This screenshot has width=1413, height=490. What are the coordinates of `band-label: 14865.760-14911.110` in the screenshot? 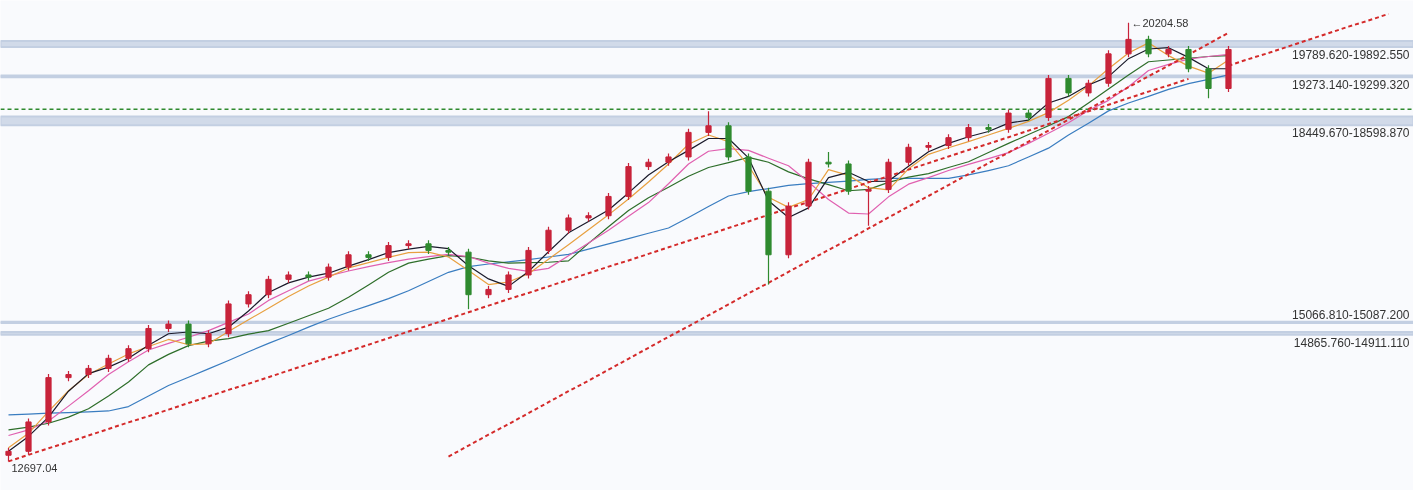 It's located at (1351, 342).